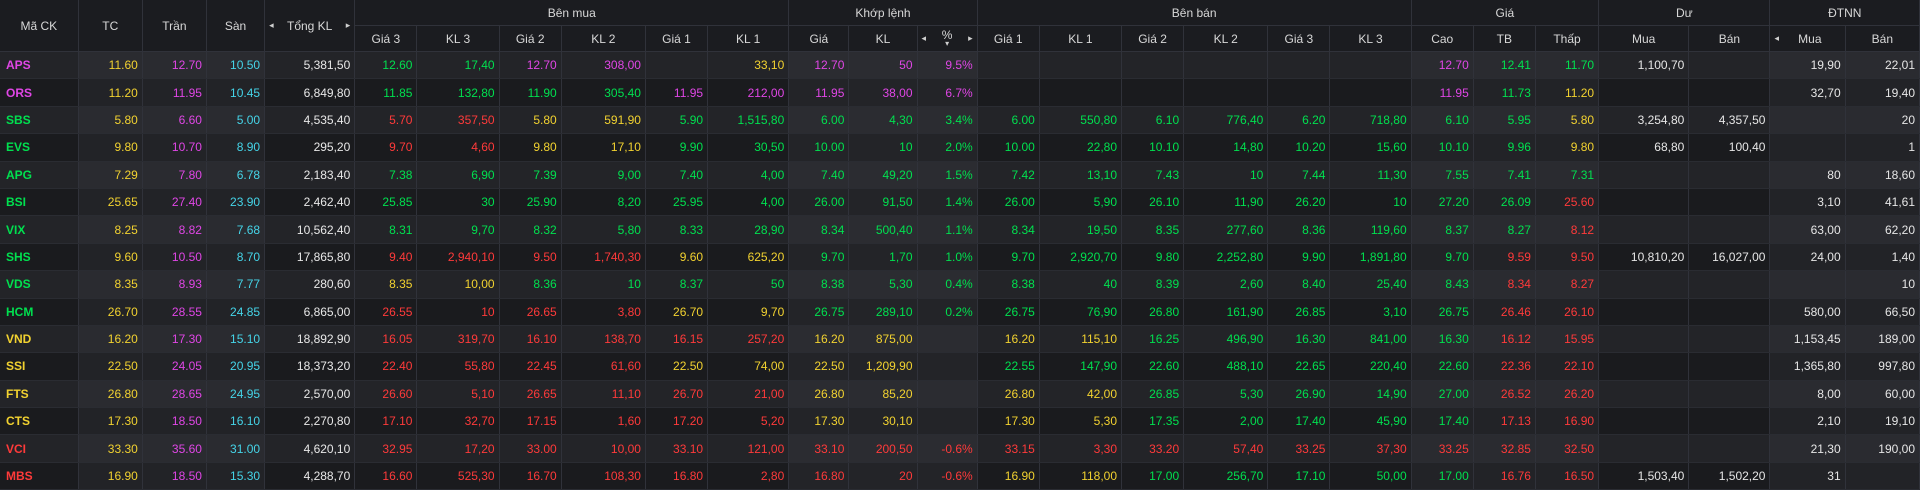 The width and height of the screenshot is (1920, 490). Describe the element at coordinates (310, 202) in the screenshot. I see `total-volume-cell: 2,462,40` at that location.